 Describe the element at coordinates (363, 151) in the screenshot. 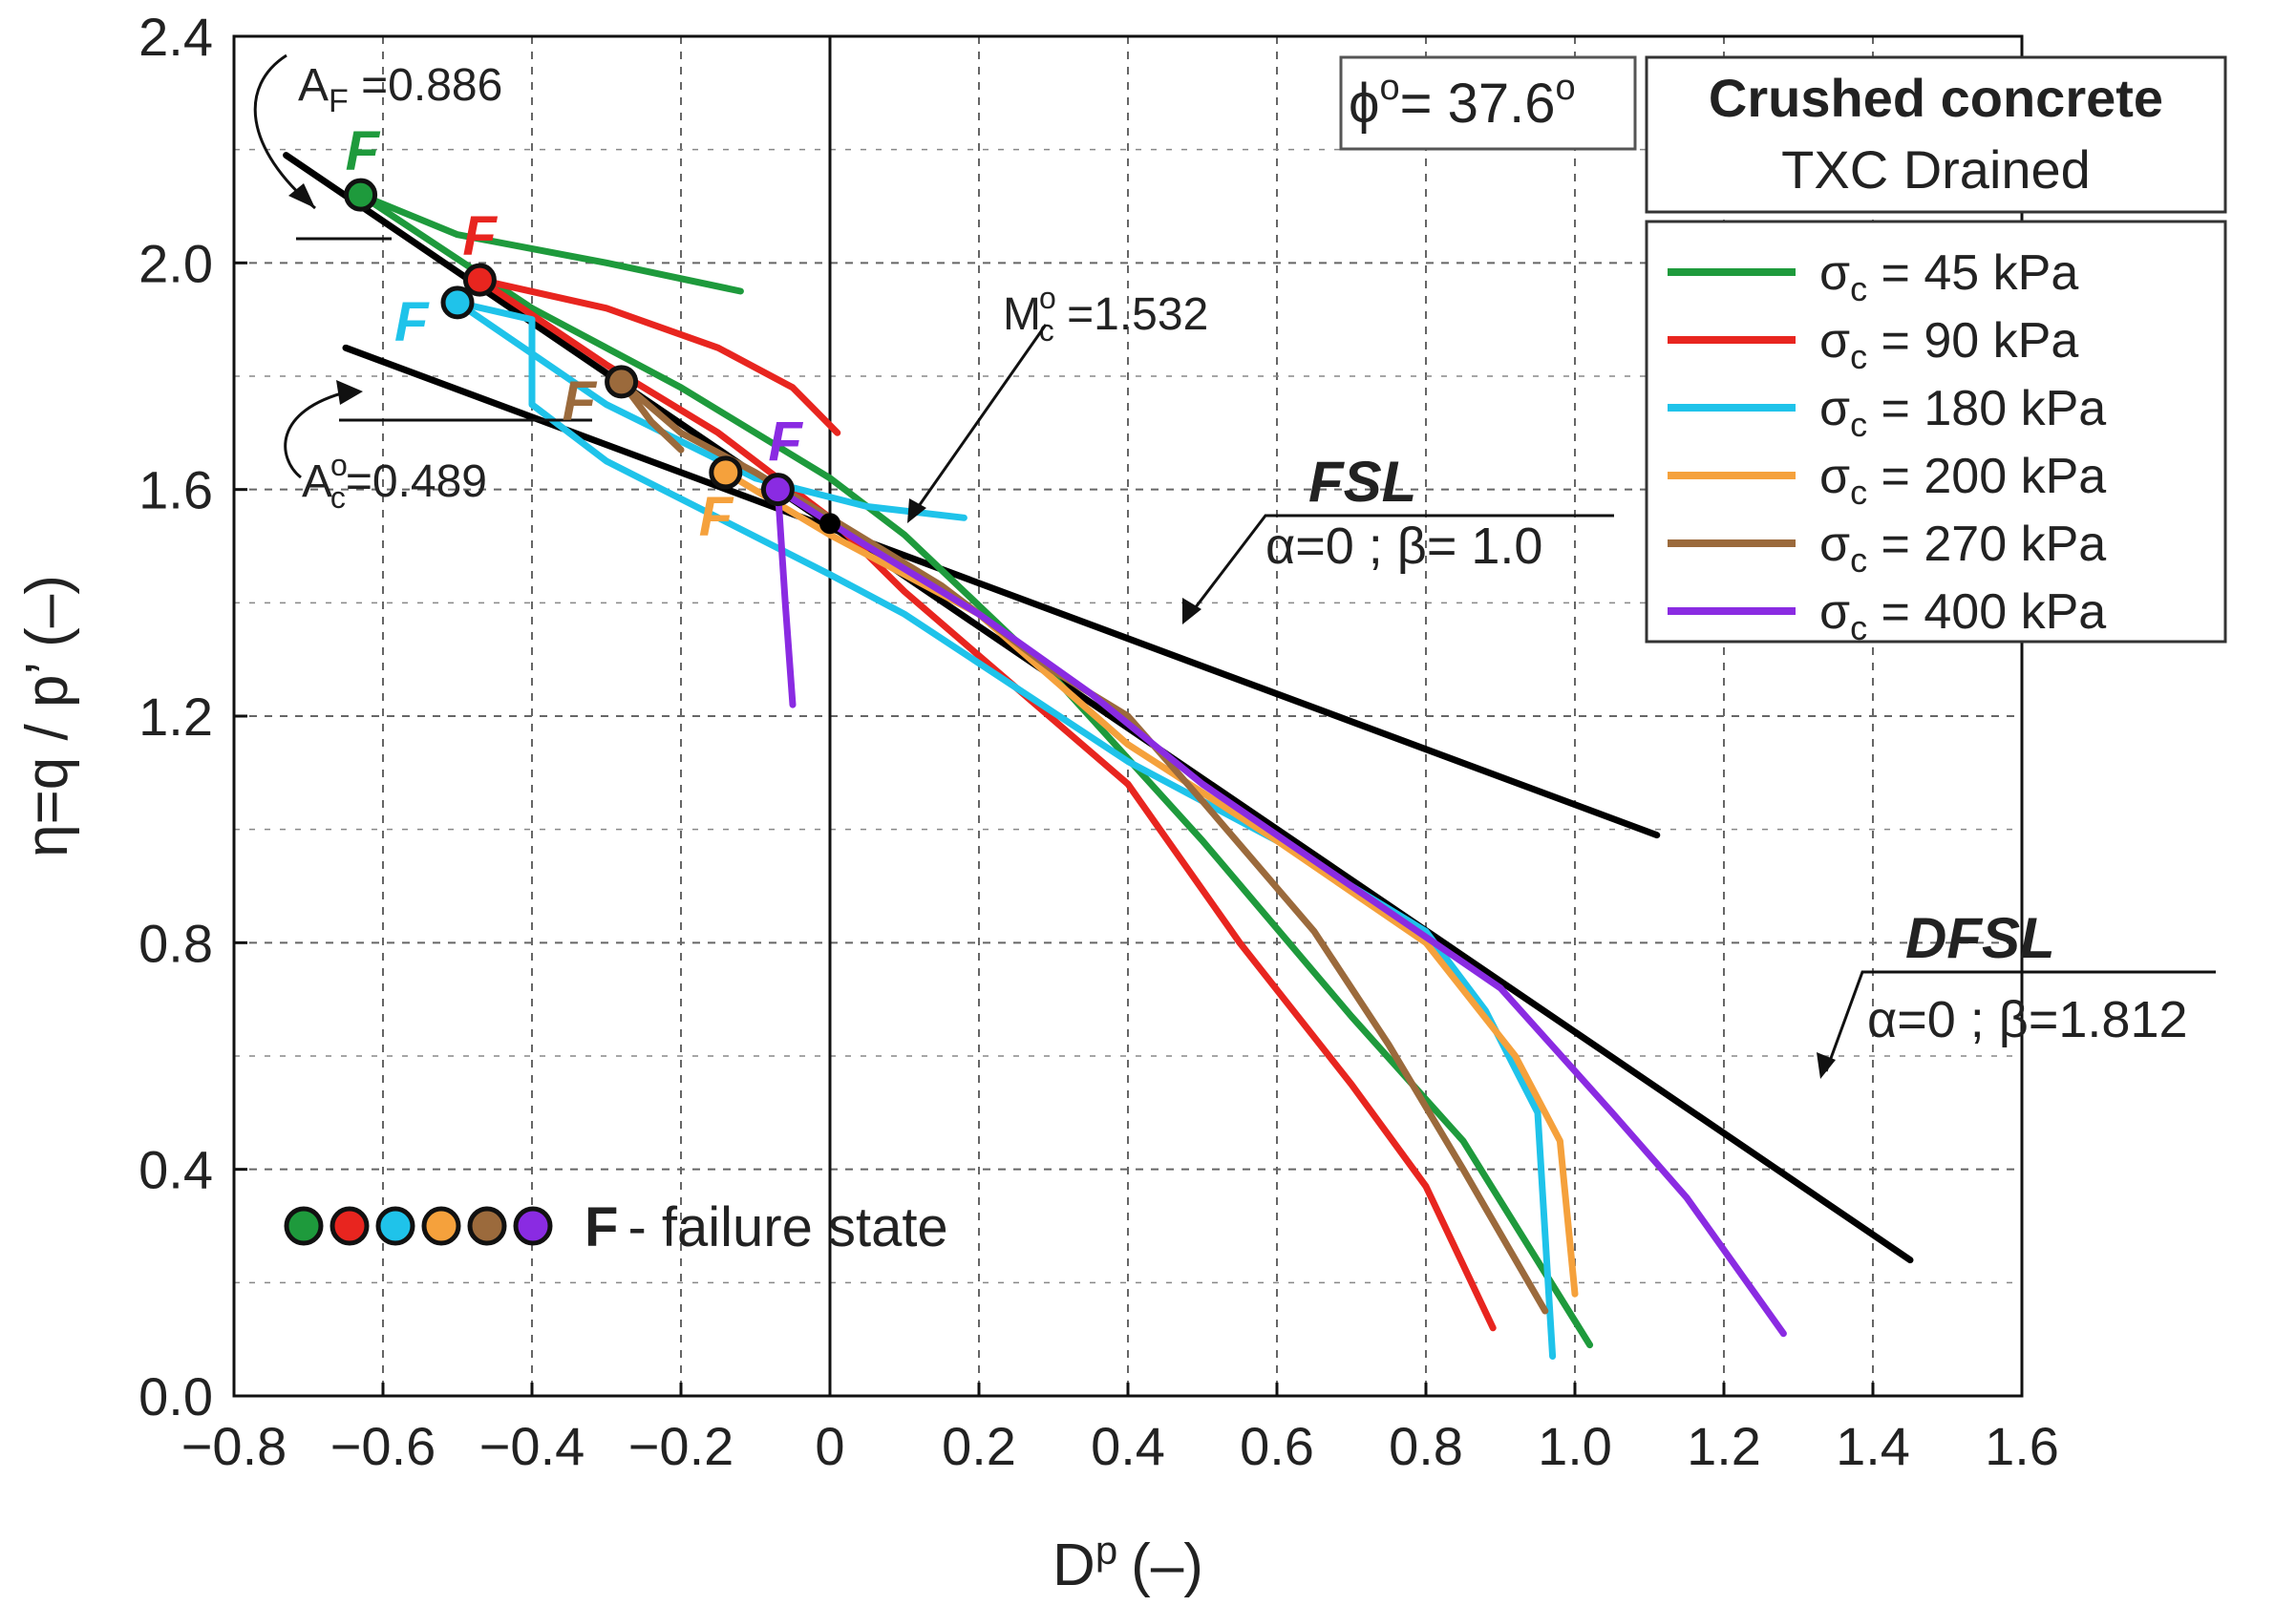

I see `failure-letter-0: F` at that location.